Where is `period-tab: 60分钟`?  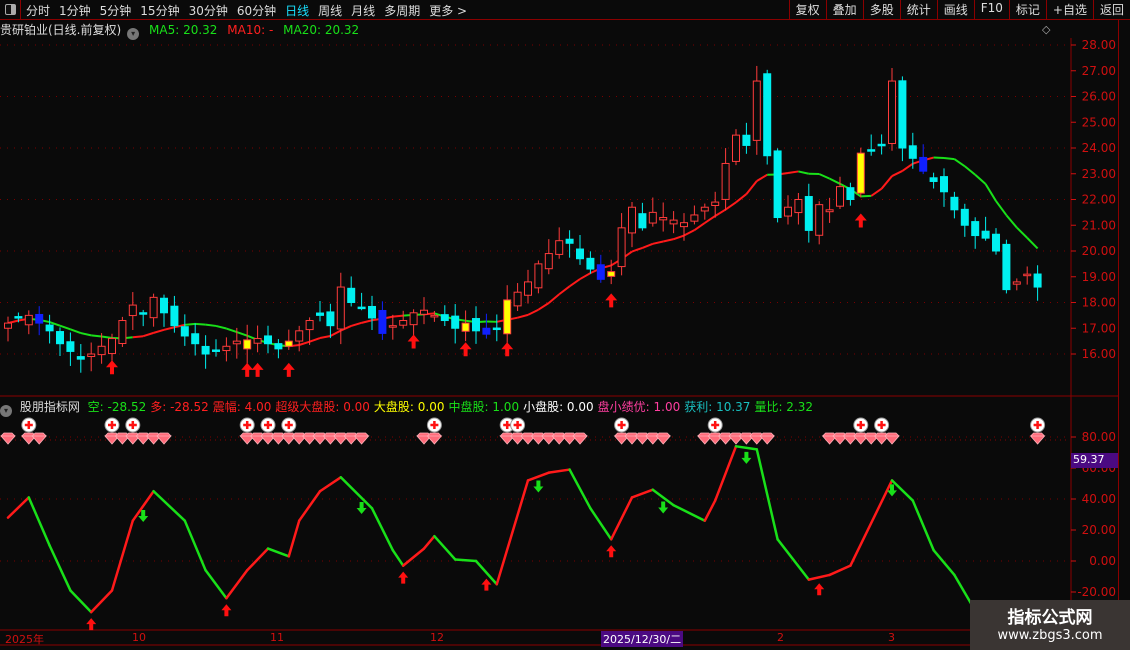
period-tab: 60分钟 is located at coordinates (256, 11).